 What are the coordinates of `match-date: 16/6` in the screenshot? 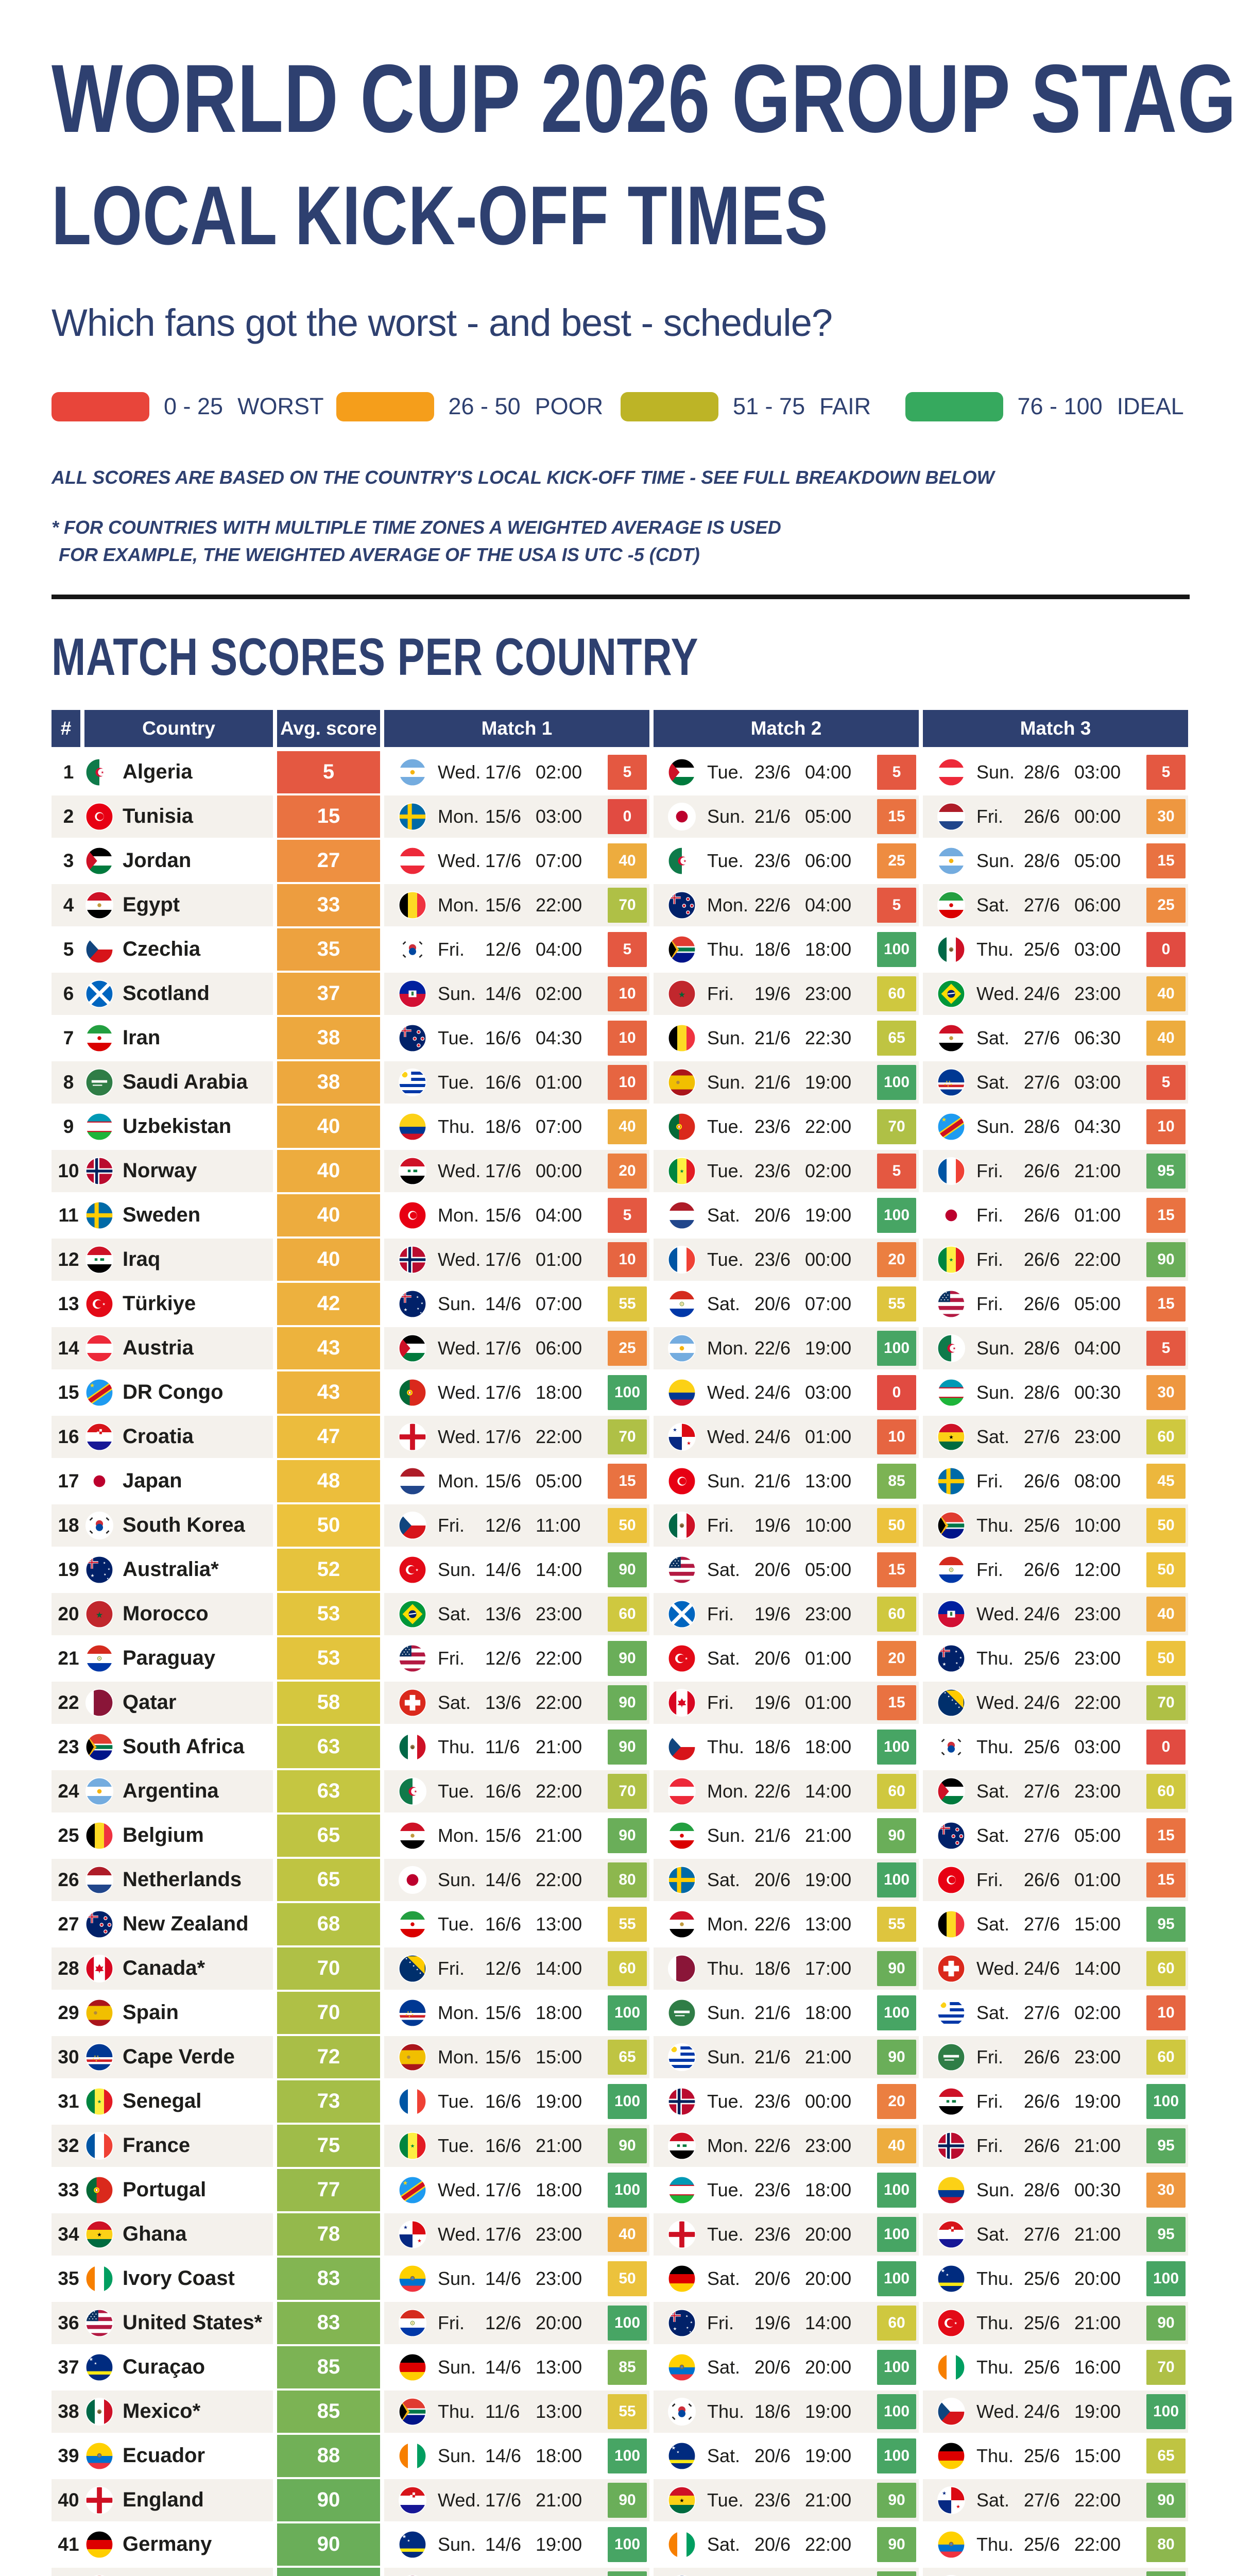 It's located at (504, 1037).